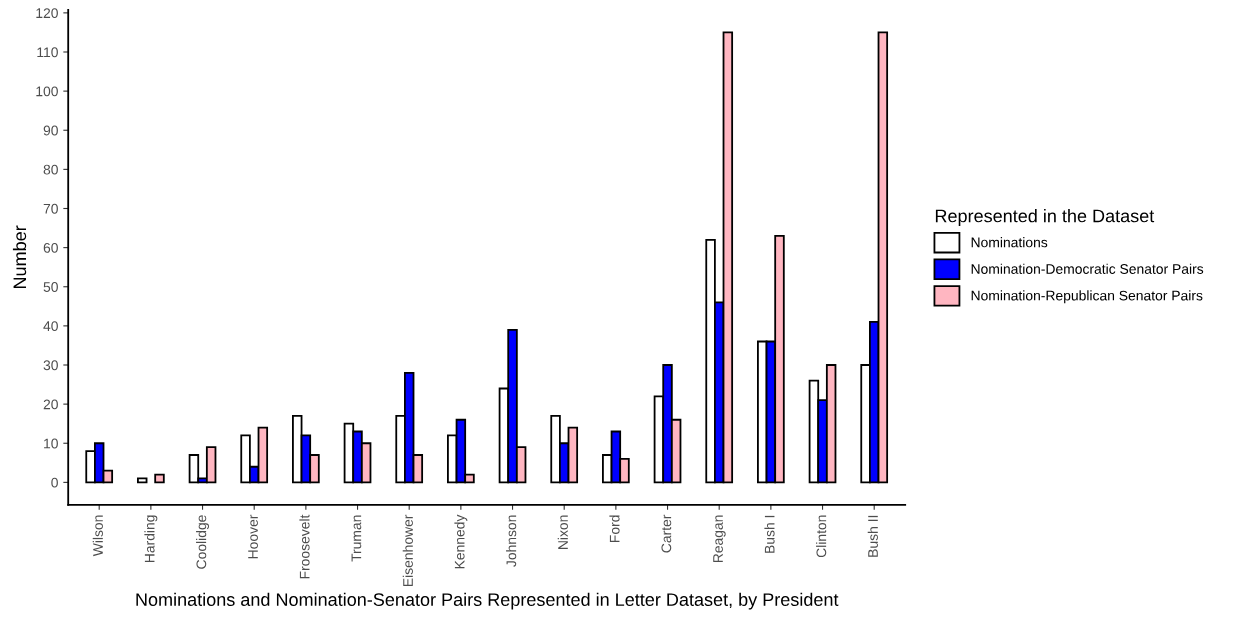  What do you see at coordinates (50, 287) in the screenshot?
I see `y-tick-label: 50` at bounding box center [50, 287].